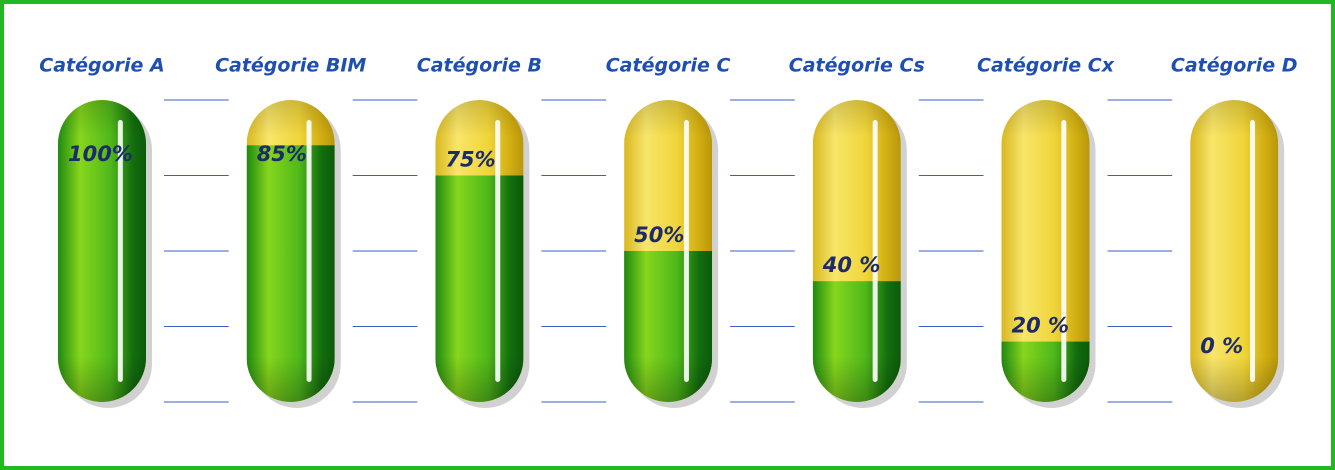 Image resolution: width=1335 pixels, height=470 pixels. I want to click on value-label: 20 %, so click(1041, 326).